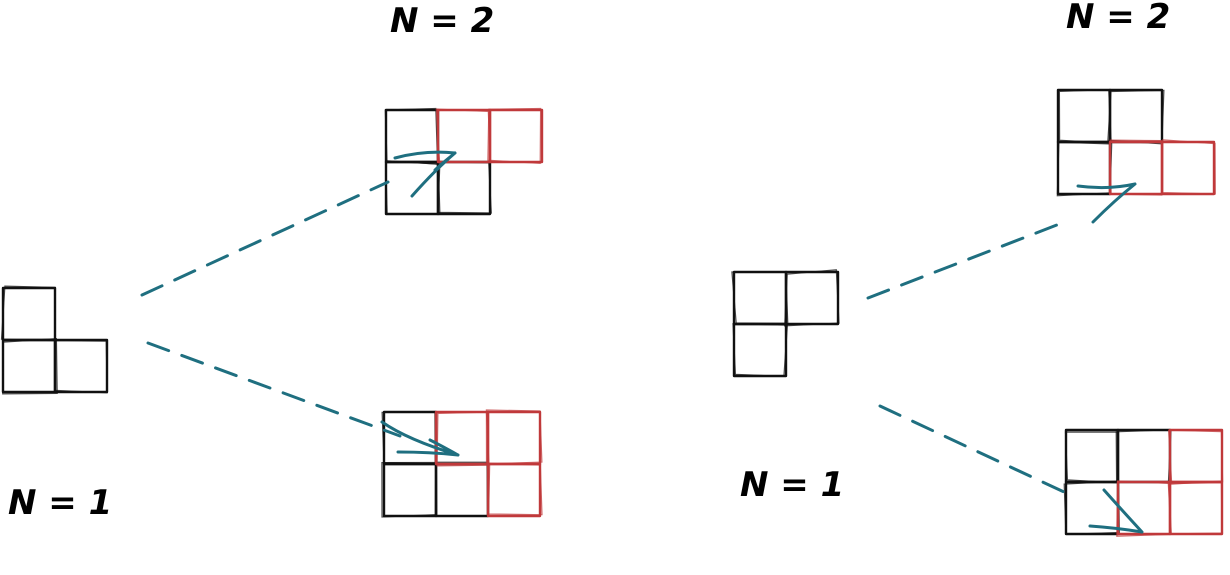 The height and width of the screenshot is (575, 1230). Describe the element at coordinates (1106, 203) in the screenshot. I see `arrowhead-right-top` at that location.